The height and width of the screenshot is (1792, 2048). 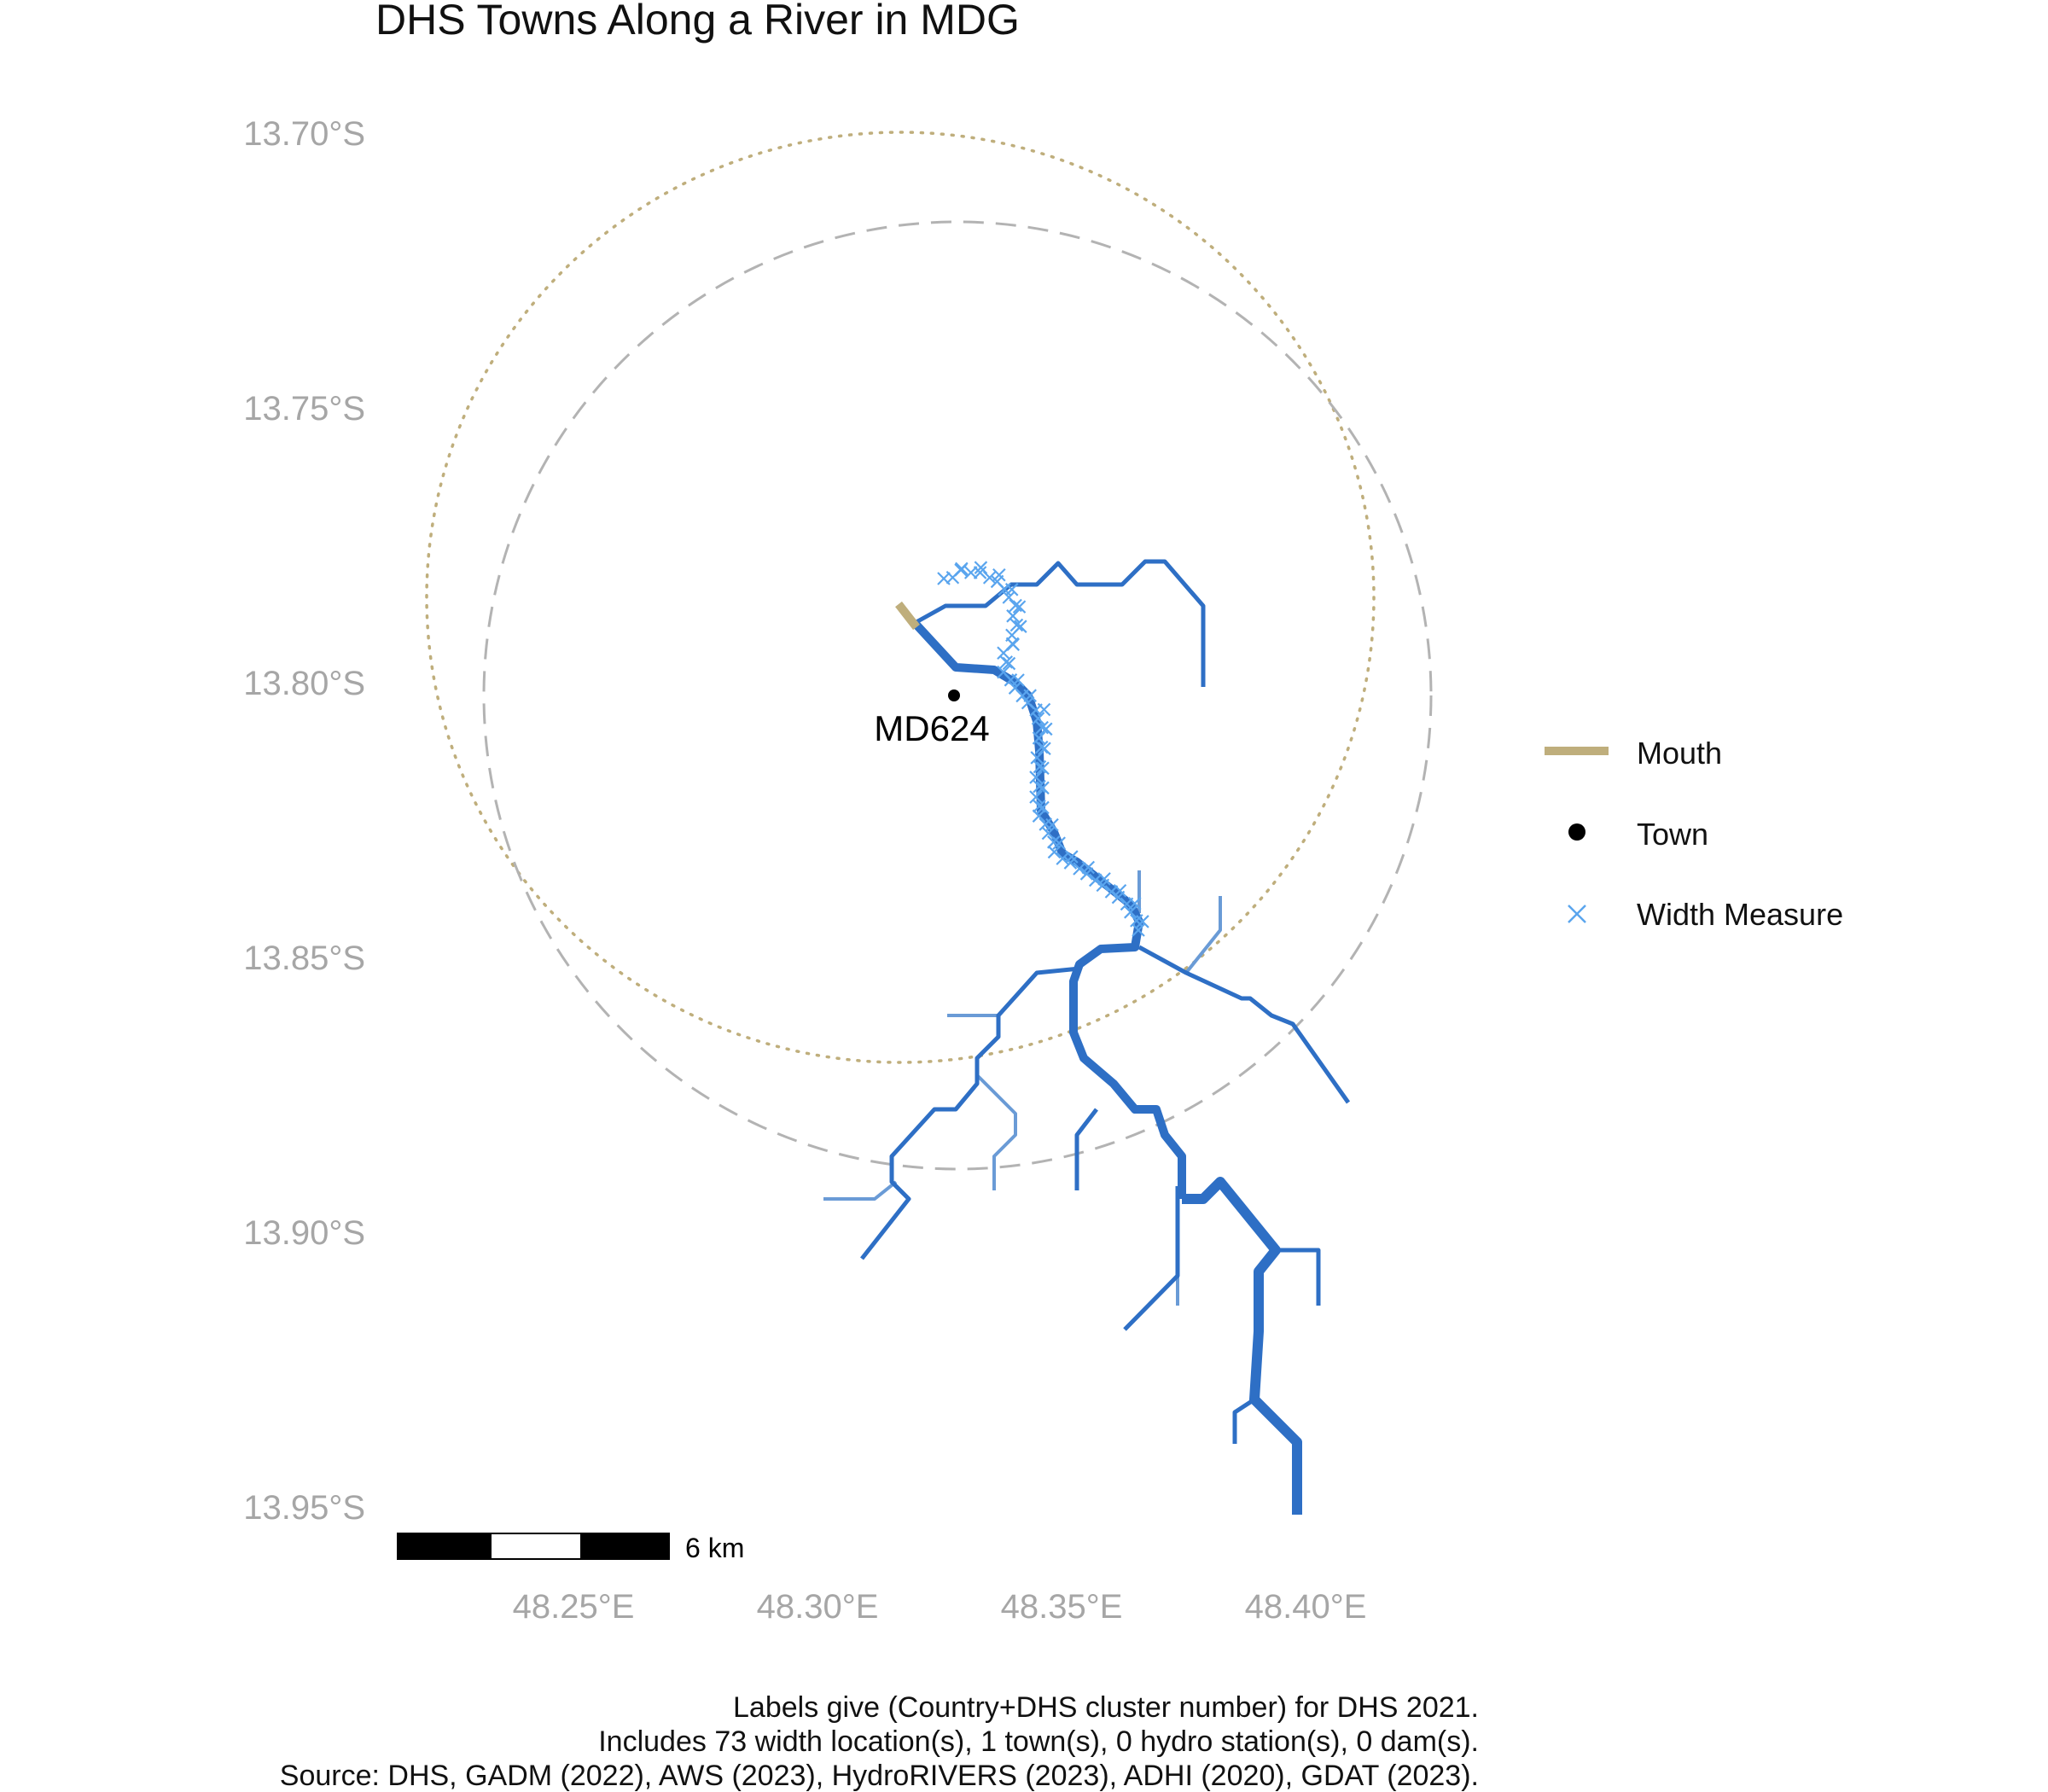 What do you see at coordinates (908, 616) in the screenshot?
I see `river-mouth` at bounding box center [908, 616].